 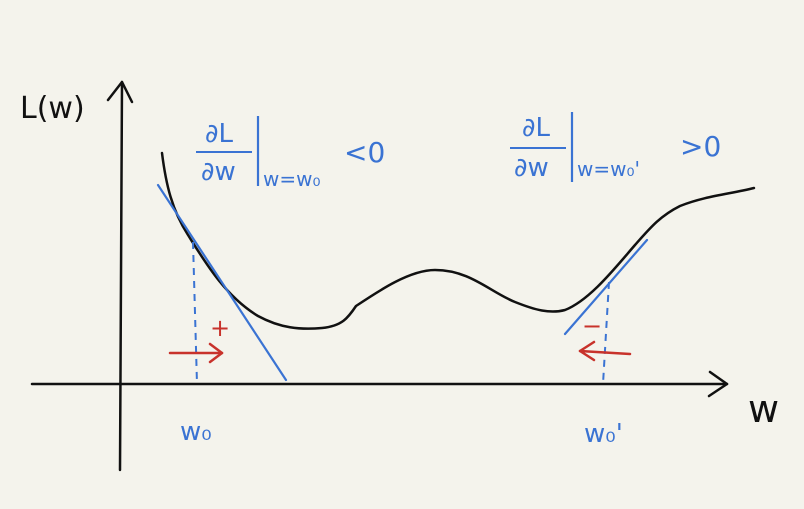 What do you see at coordinates (290, 153) in the screenshot?
I see `left-derivative-annotation: ∂L ∂w w=w₀ <0` at bounding box center [290, 153].